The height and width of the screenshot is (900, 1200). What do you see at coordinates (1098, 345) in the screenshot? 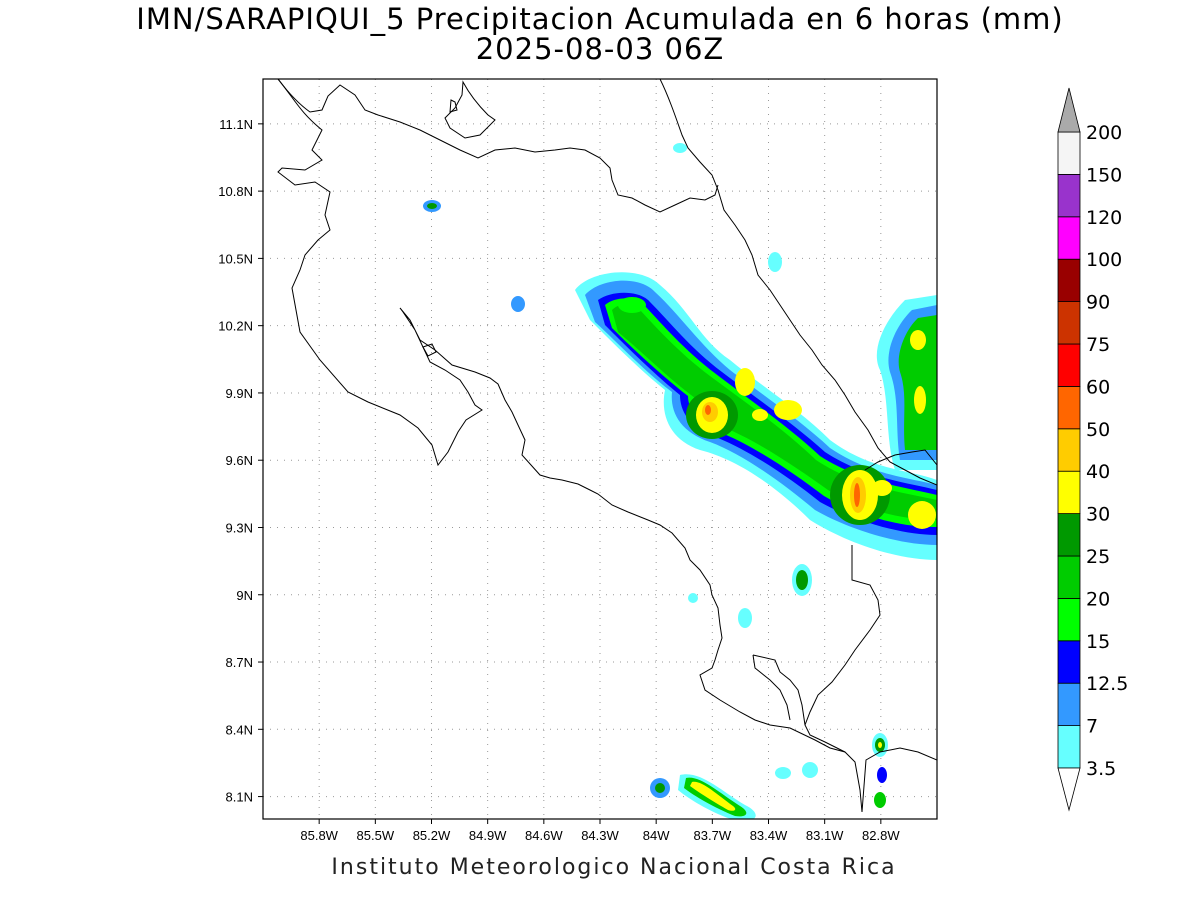
I see `colorbar-label: 75` at bounding box center [1098, 345].